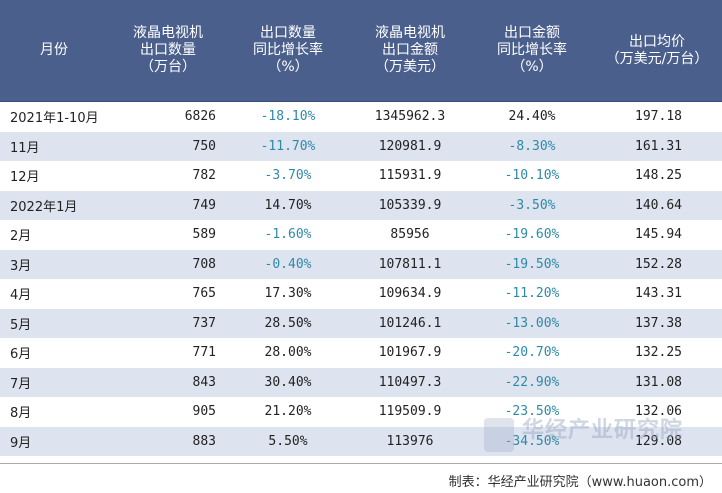 The height and width of the screenshot is (493, 722). Describe the element at coordinates (658, 353) in the screenshot. I see `row-cell-col5: 132.25` at that location.